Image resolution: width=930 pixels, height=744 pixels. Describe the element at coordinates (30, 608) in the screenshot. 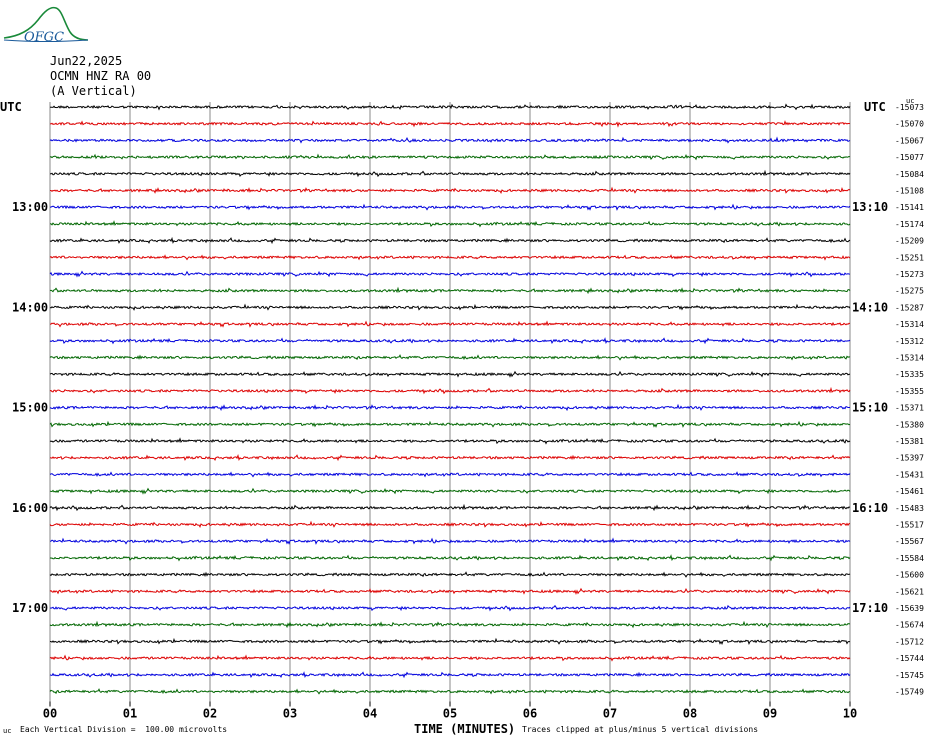

I see `left-hour-label: 17:00` at that location.